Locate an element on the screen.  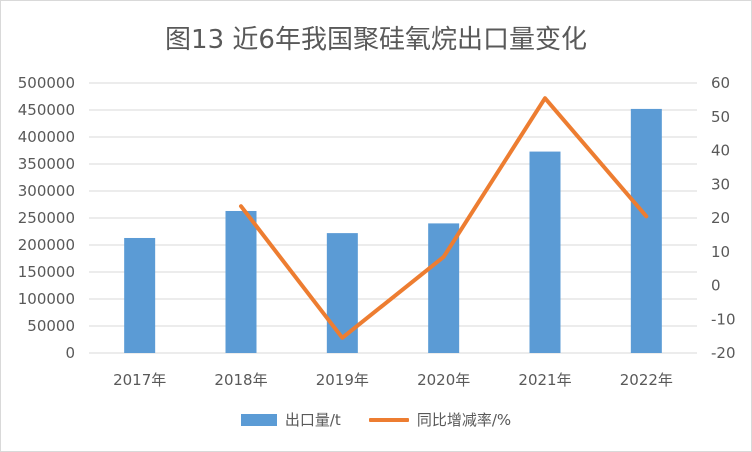
left-tick-label: 400000 is located at coordinates (46, 137).